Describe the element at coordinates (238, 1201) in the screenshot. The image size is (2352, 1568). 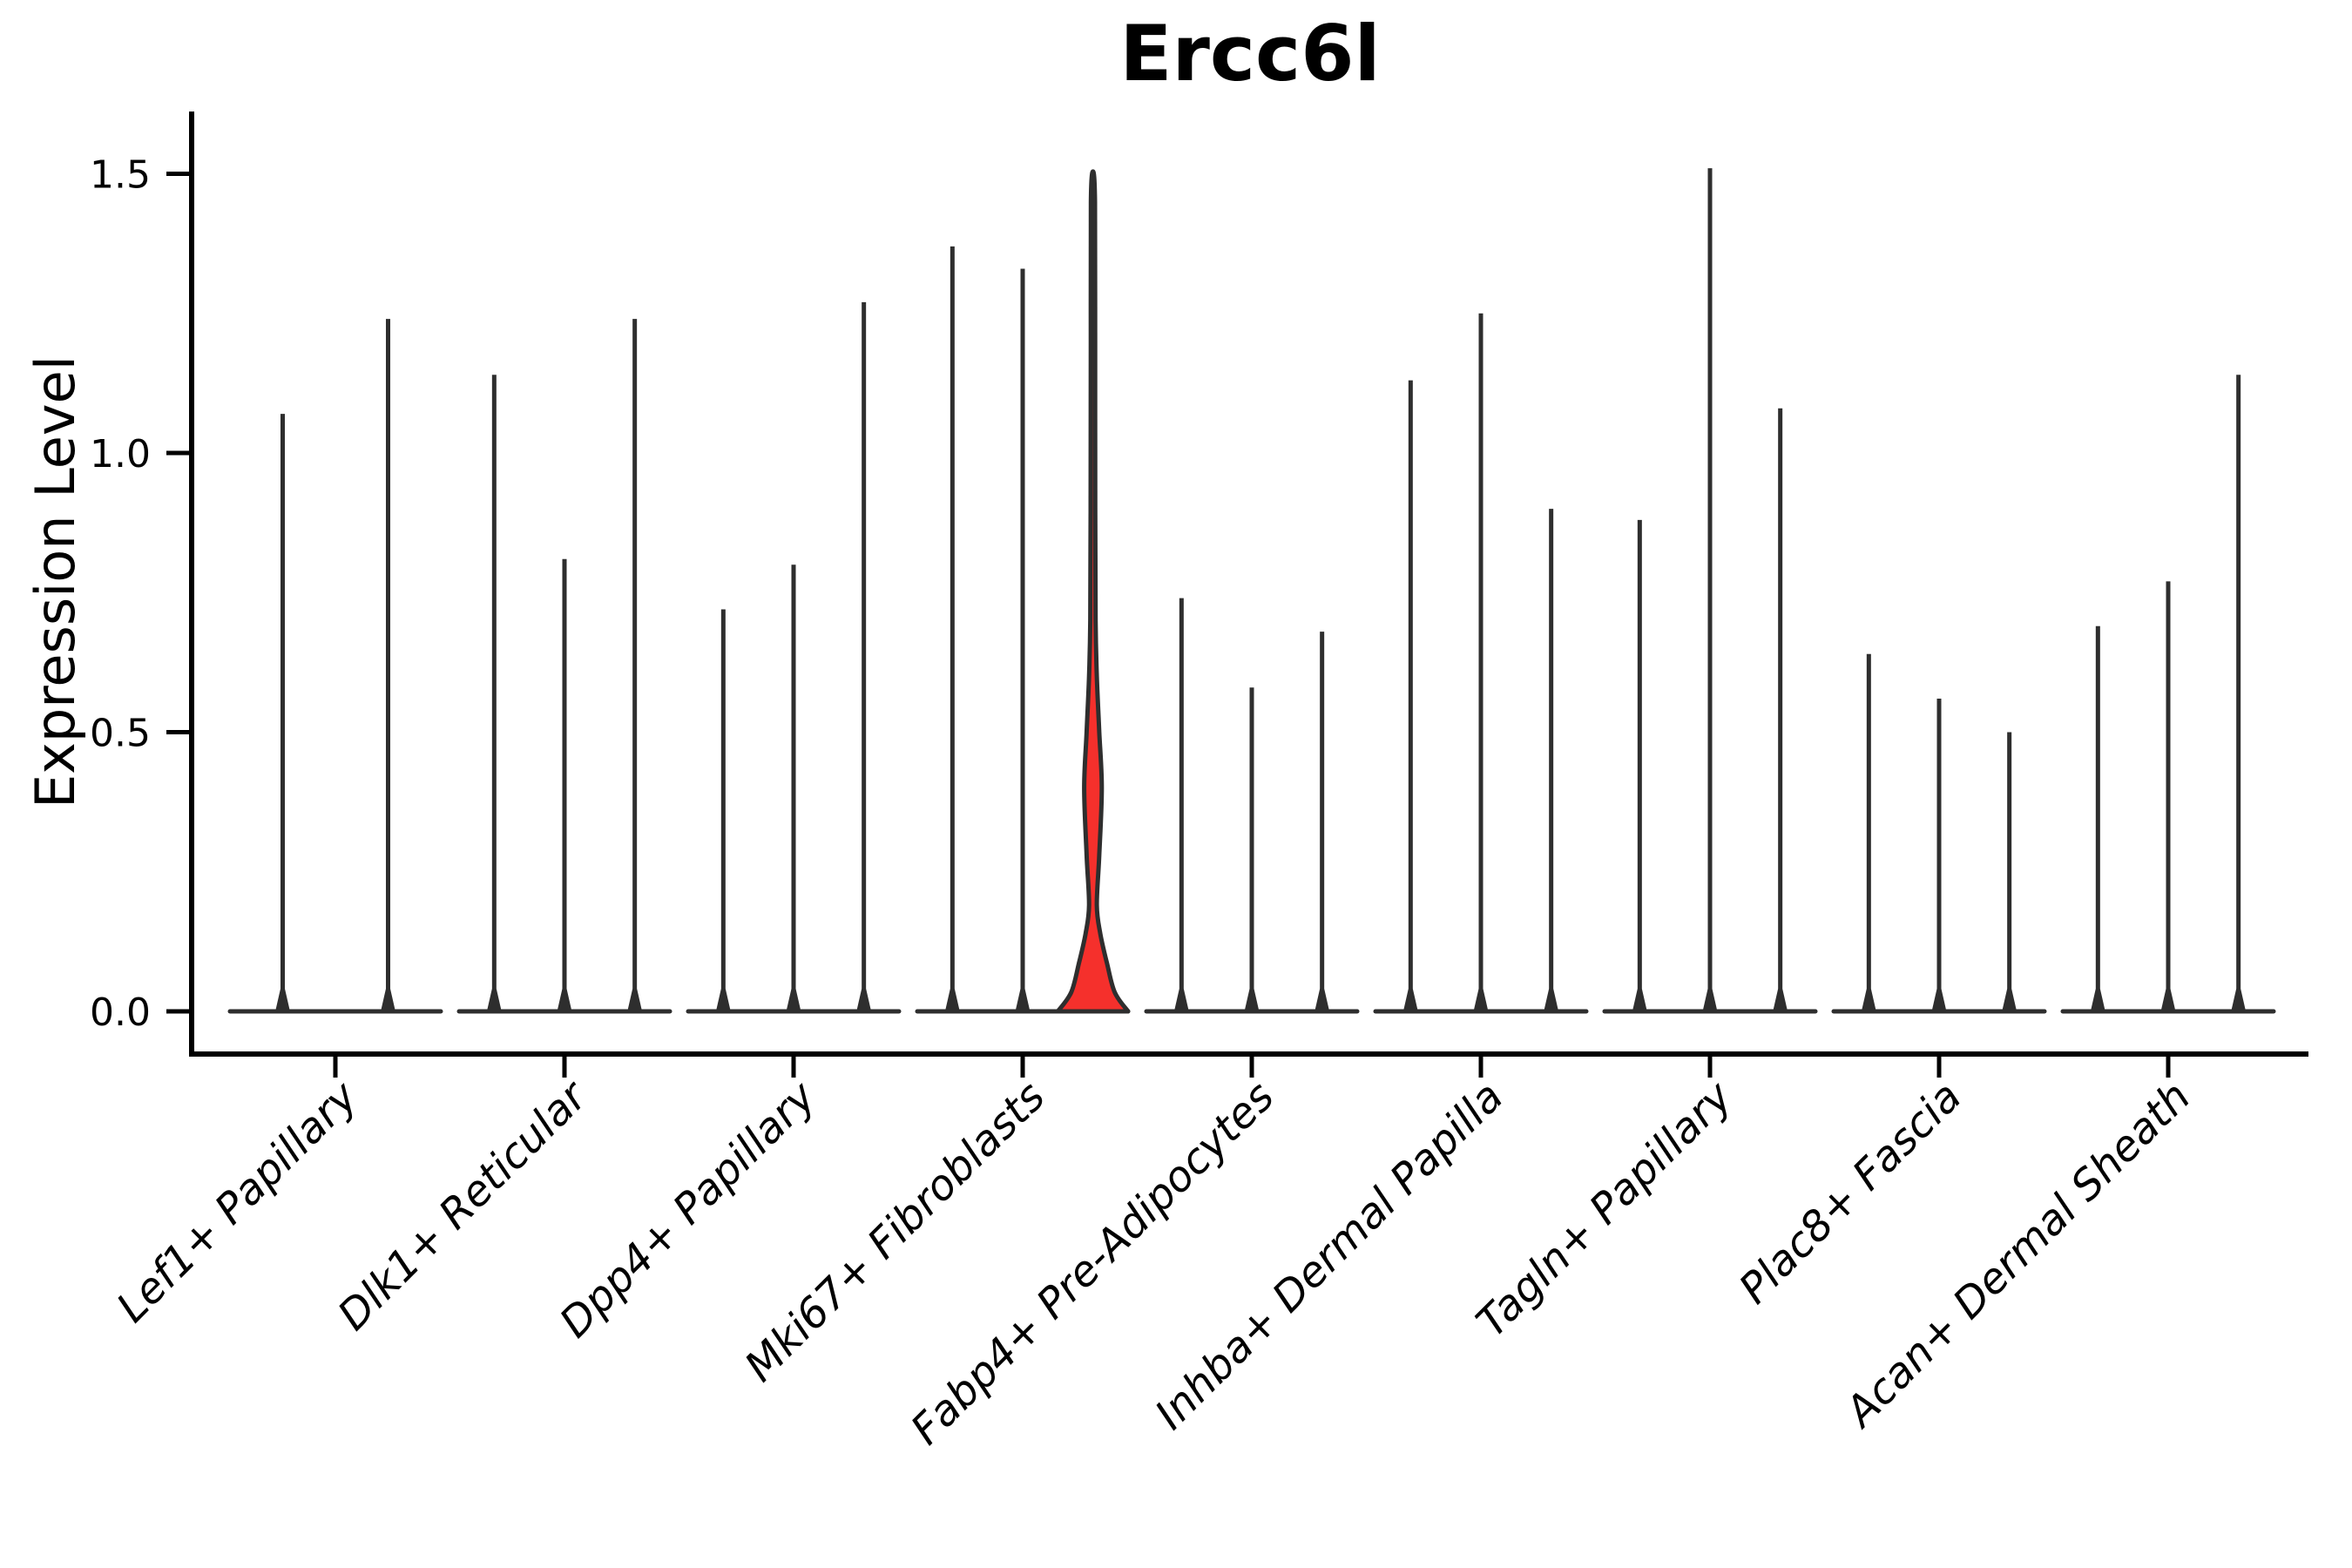
I see `x-tick-label: Lef1+ Papillary` at that location.